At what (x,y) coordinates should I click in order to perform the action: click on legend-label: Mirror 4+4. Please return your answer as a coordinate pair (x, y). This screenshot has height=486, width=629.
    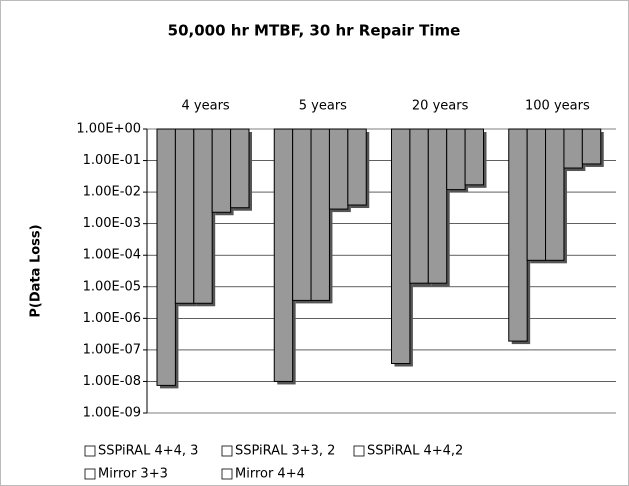
    Looking at the image, I should click on (270, 474).